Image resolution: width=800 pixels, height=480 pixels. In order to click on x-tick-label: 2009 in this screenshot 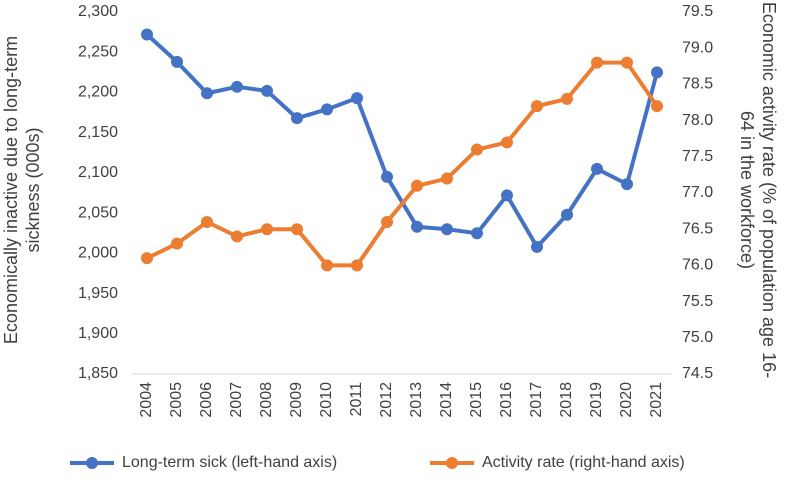, I will do `click(296, 400)`.